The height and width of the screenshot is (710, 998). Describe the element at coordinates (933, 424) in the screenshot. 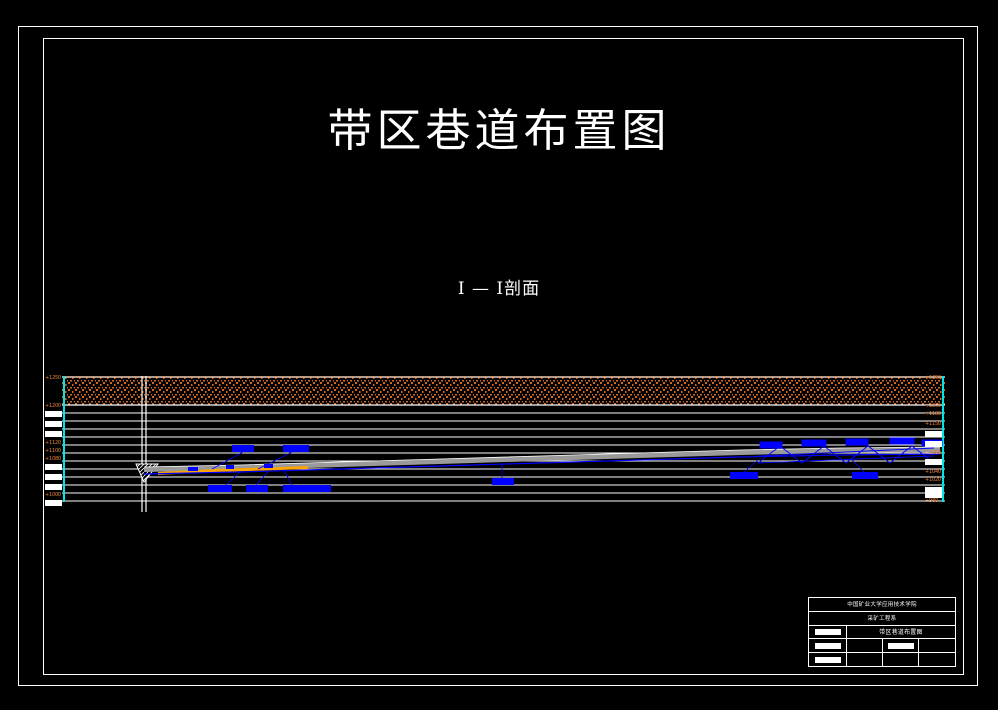

I see `elev-label: +1150` at that location.